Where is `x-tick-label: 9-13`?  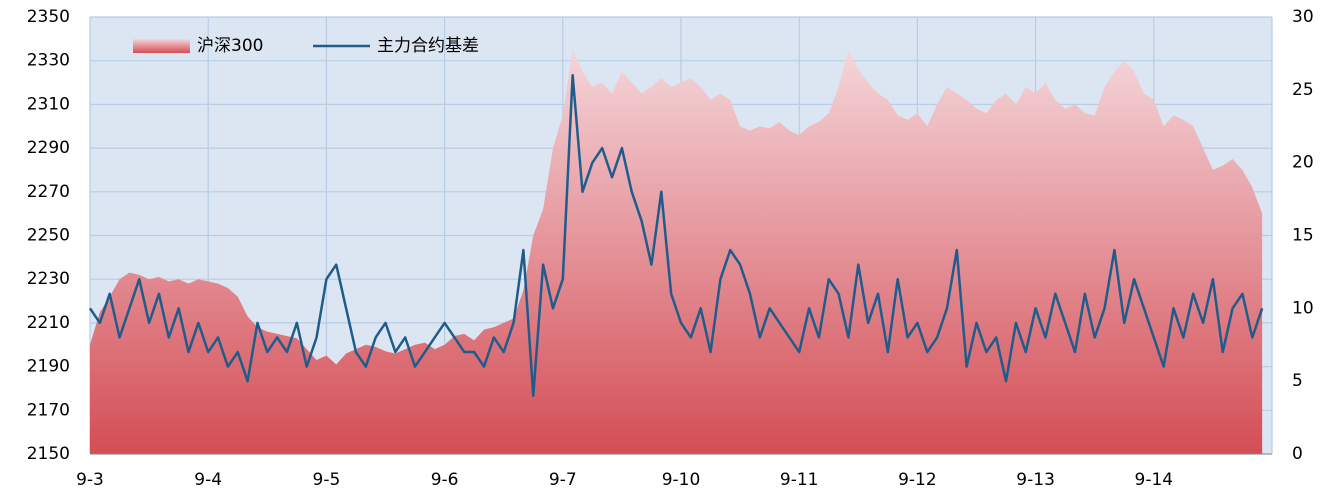 x-tick-label: 9-13 is located at coordinates (1035, 480).